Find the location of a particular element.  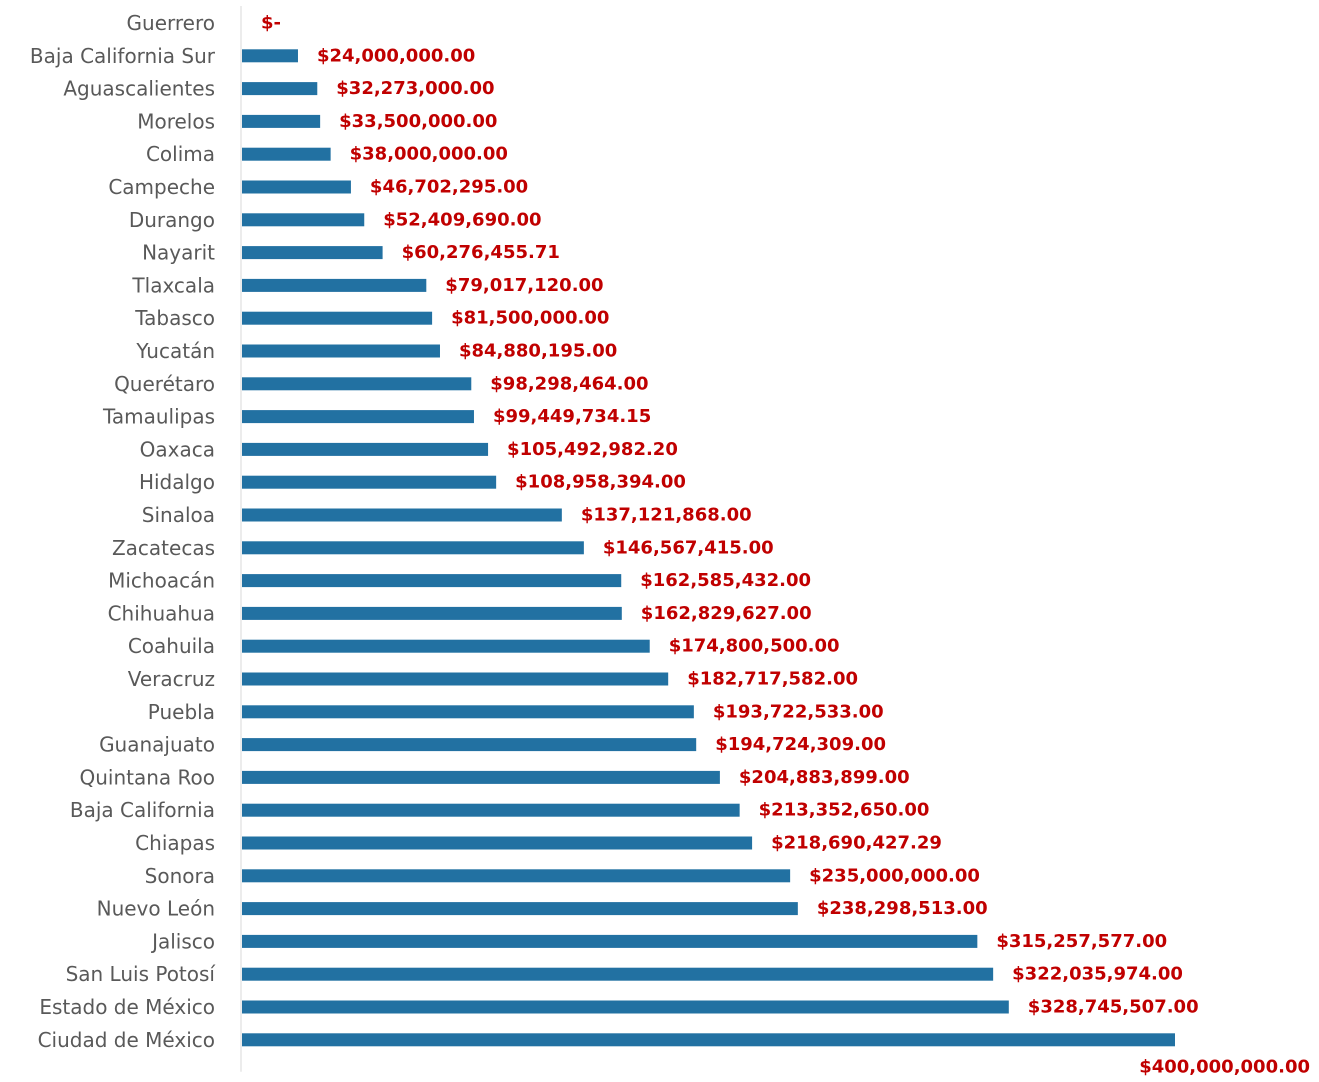

category-label-guerrero: Guerrero is located at coordinates (171, 23).